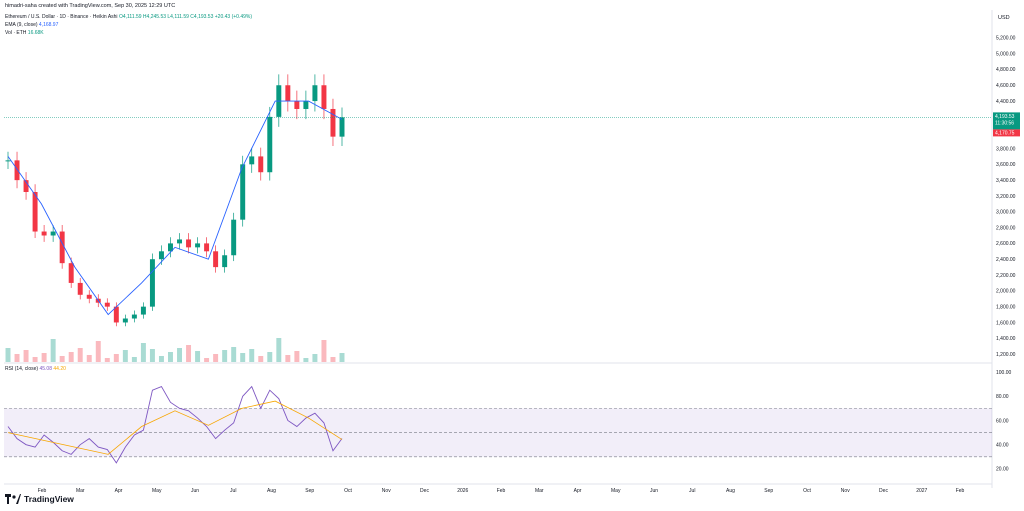 The width and height of the screenshot is (1024, 511). I want to click on price-tick-label: 2,800.00, so click(1006, 228).